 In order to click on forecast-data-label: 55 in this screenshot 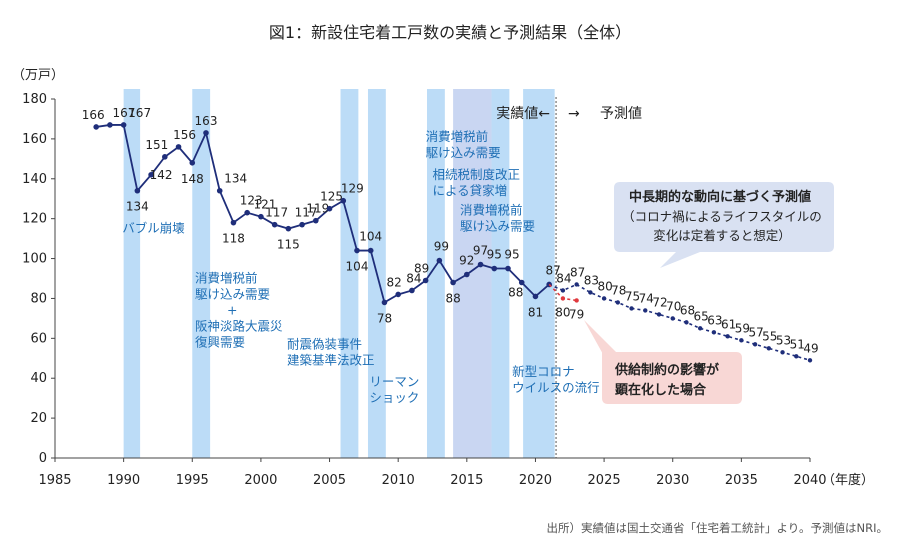, I will do `click(769, 336)`.